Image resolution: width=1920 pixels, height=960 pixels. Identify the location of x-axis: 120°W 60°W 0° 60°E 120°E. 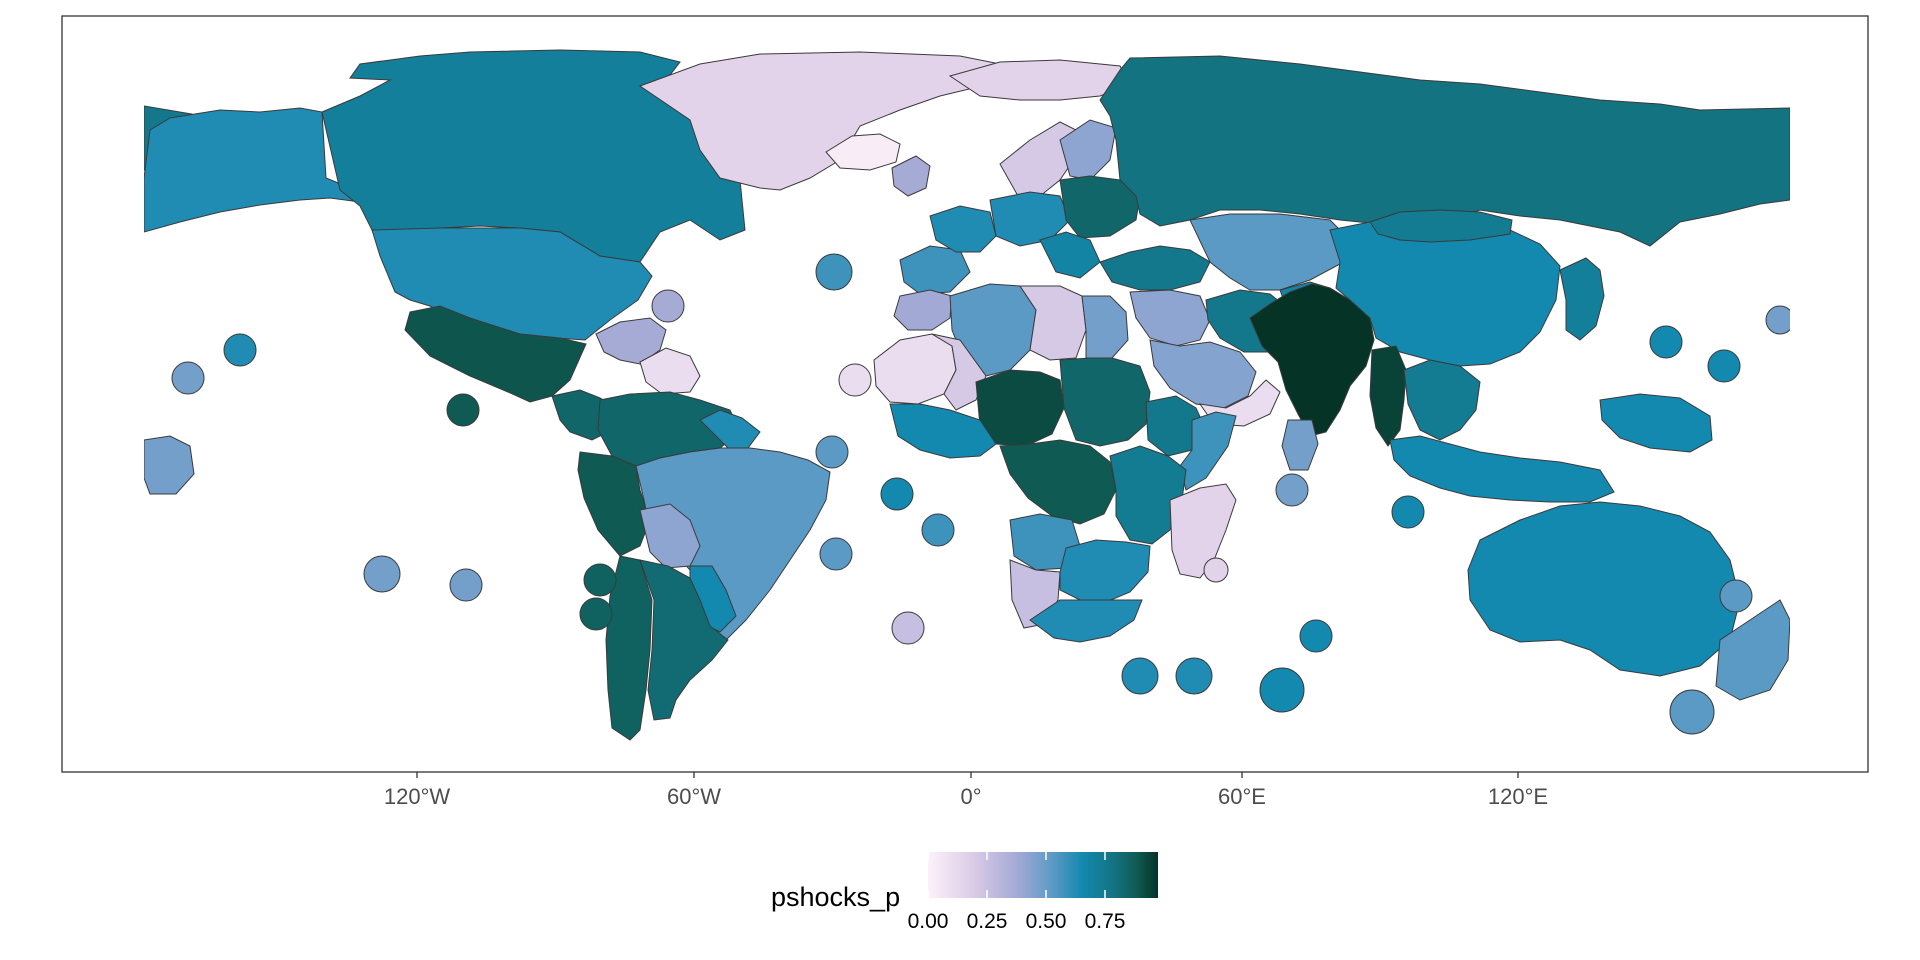
(966, 790).